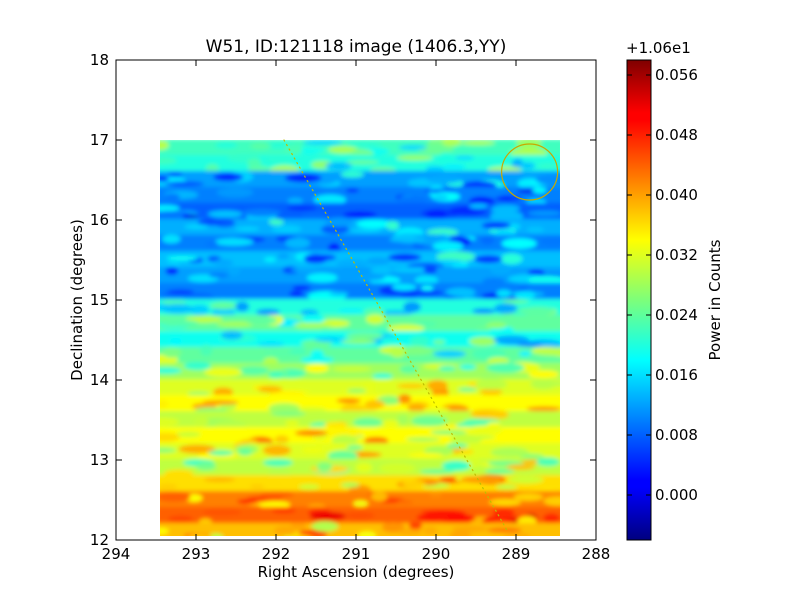 The image size is (800, 600). What do you see at coordinates (676, 195) in the screenshot?
I see `colorbar-tick-label: 0.040` at bounding box center [676, 195].